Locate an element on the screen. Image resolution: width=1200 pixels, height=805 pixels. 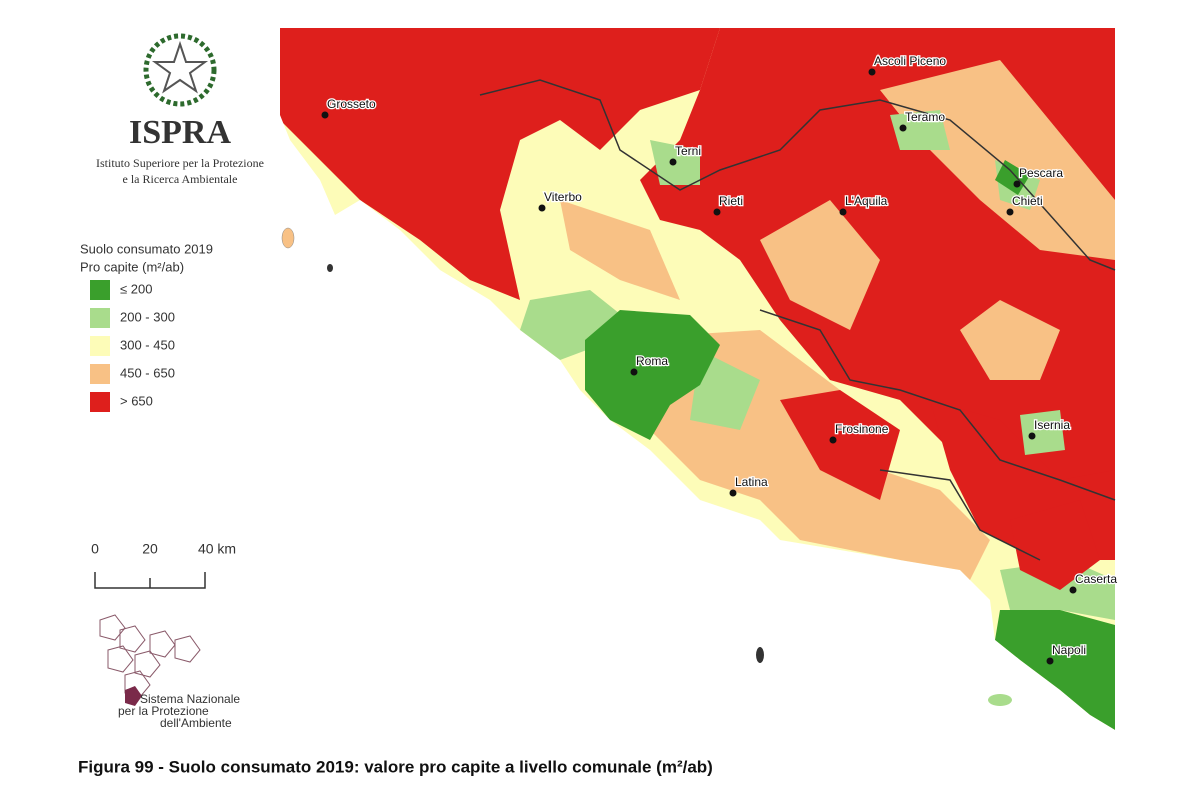
city-label: Pescara is located at coordinates (1041, 173).